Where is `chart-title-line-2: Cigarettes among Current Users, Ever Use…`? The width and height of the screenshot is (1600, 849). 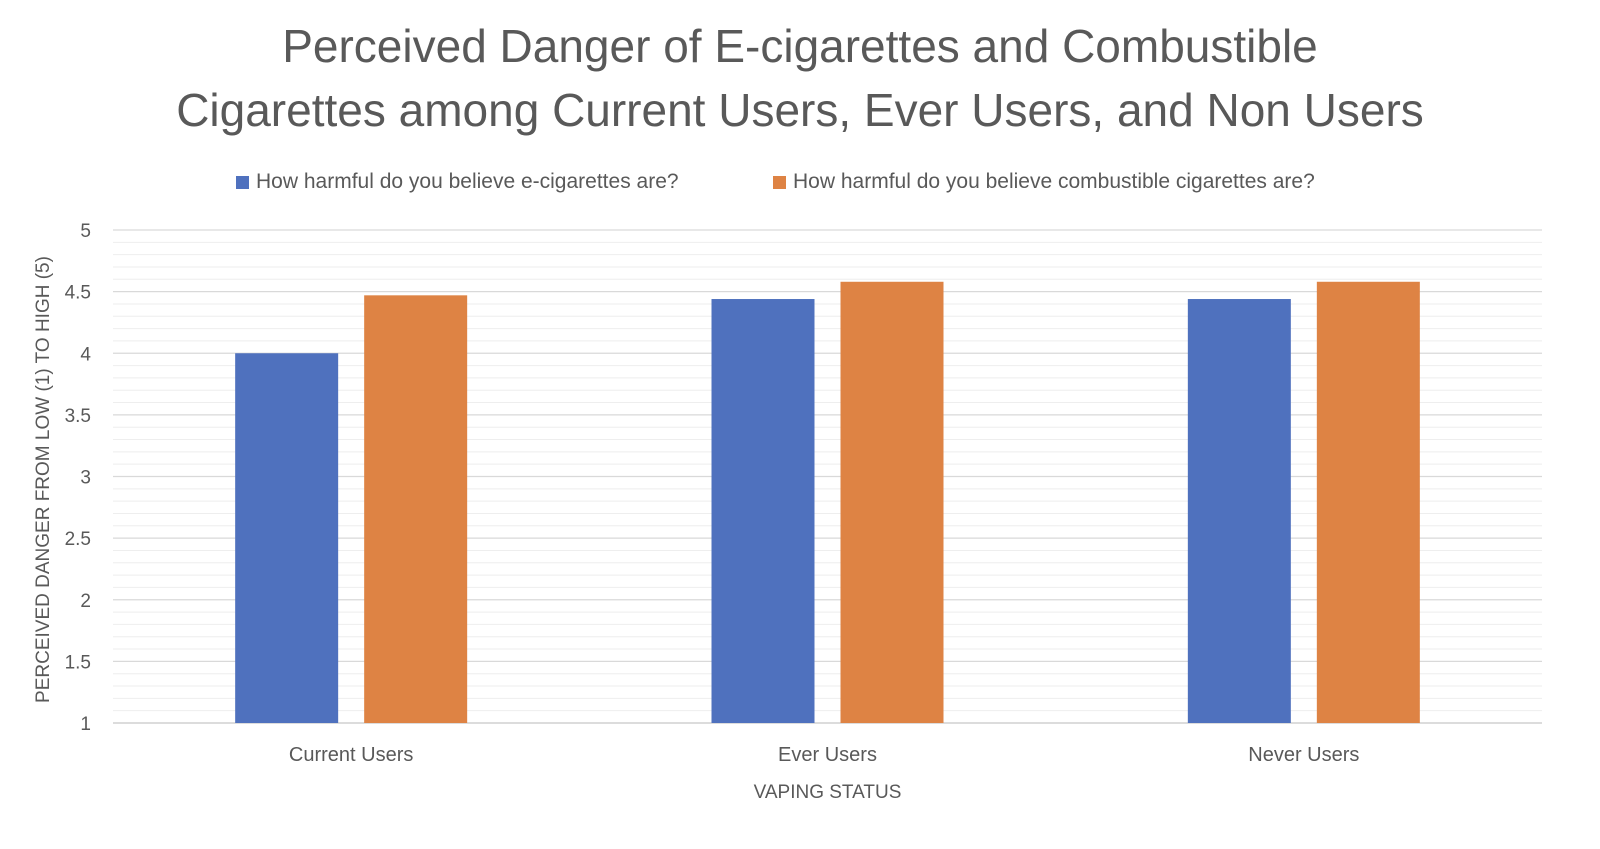
chart-title-line-2: Cigarettes among Current Users, Ever Use… is located at coordinates (800, 110).